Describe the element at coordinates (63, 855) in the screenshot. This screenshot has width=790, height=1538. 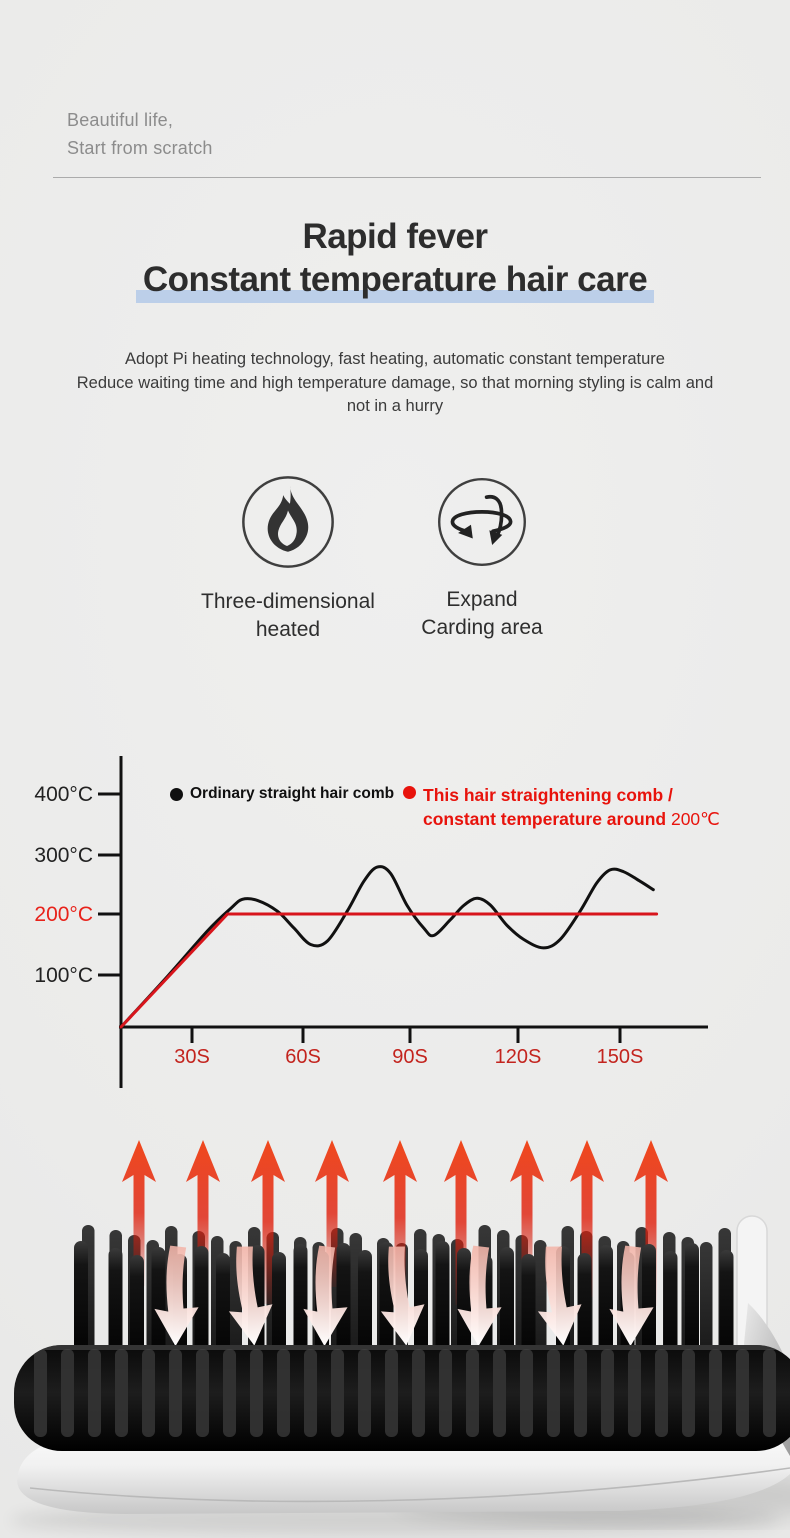
I see `y-label-300: 300°C` at that location.